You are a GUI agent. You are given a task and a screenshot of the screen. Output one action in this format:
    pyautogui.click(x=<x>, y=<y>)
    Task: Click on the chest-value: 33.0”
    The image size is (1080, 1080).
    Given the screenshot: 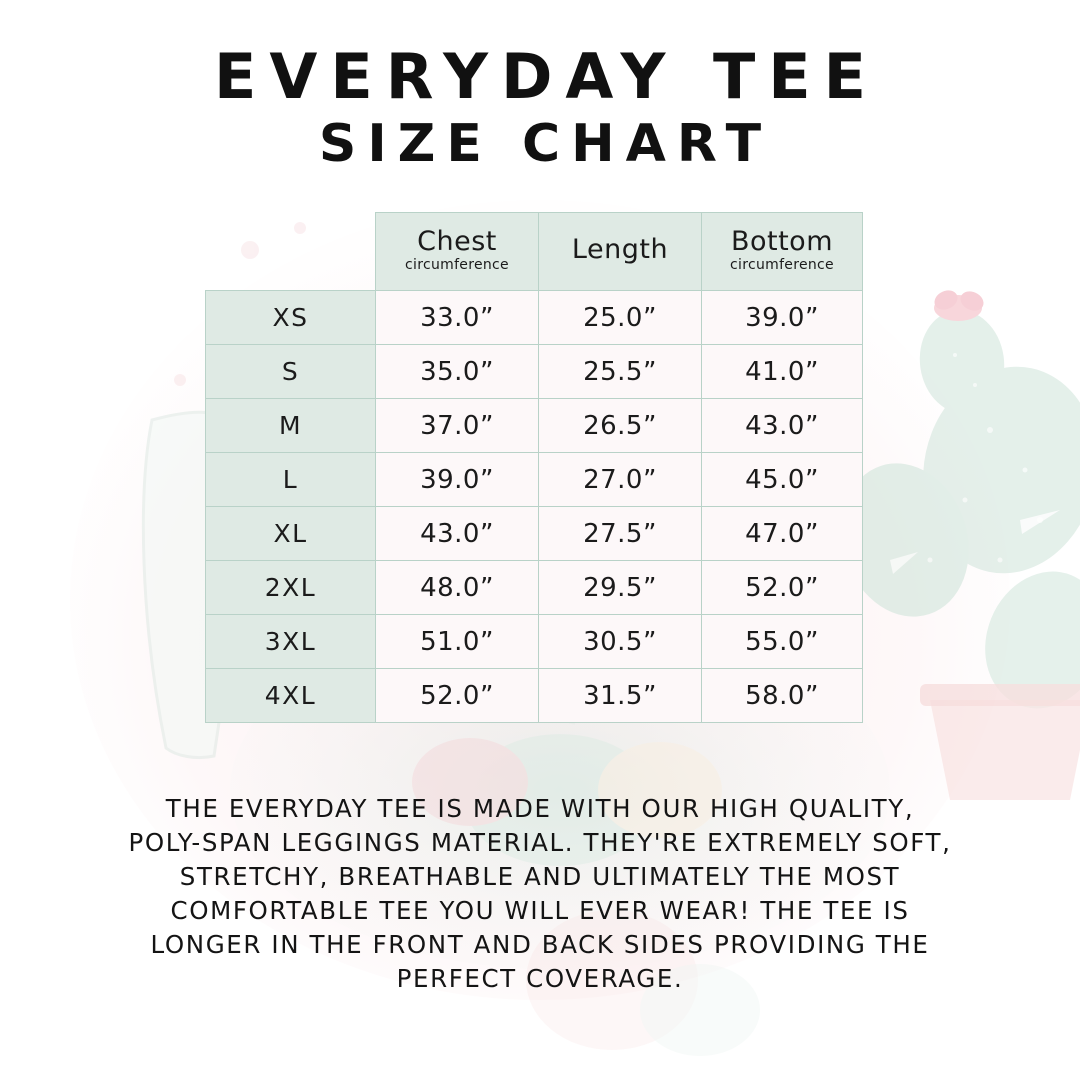 What is the action you would take?
    pyautogui.click(x=457, y=317)
    